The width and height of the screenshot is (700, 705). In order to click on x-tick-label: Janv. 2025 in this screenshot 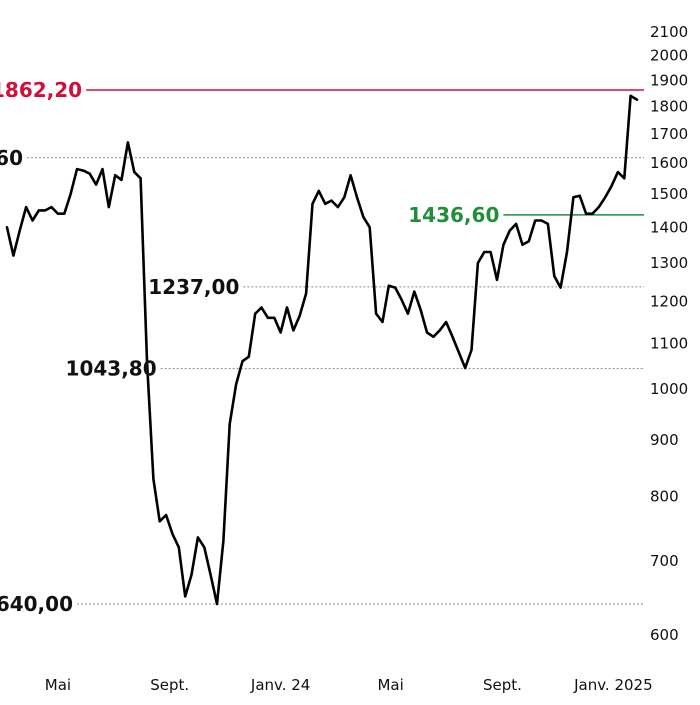, I will do `click(613, 685)`.